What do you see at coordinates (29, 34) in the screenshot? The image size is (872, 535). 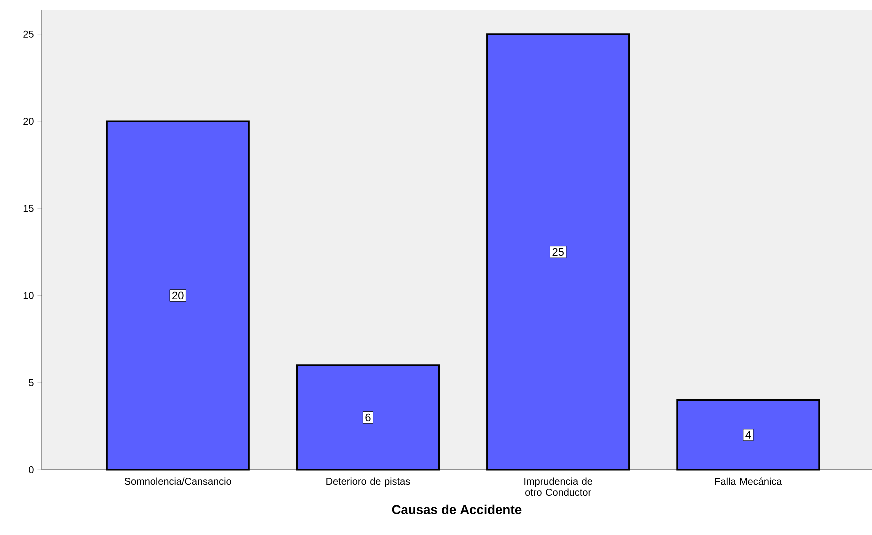 I see `y-tick-label: 25` at bounding box center [29, 34].